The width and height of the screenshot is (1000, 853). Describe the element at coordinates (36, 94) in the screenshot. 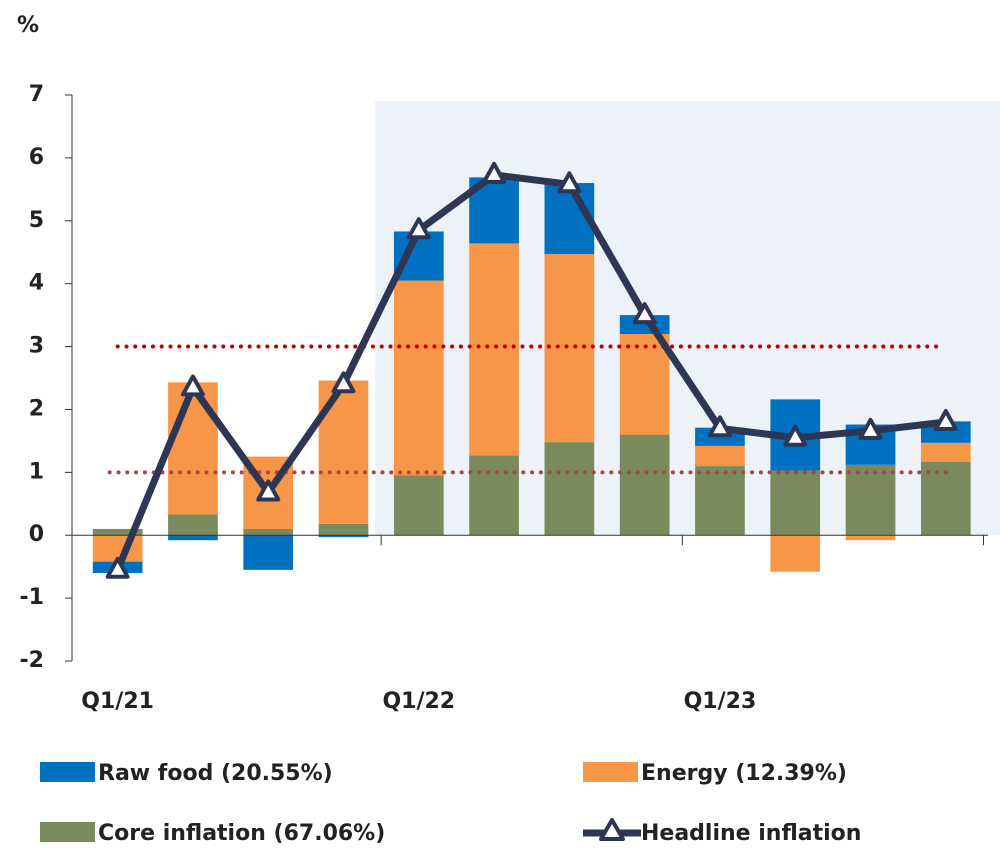

I see `y-tick-label: 7` at that location.